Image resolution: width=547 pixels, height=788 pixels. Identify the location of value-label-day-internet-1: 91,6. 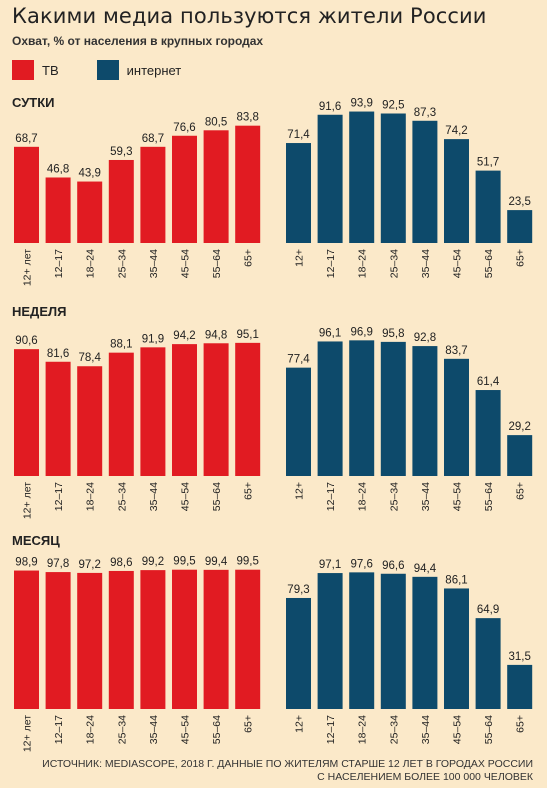
(330, 107).